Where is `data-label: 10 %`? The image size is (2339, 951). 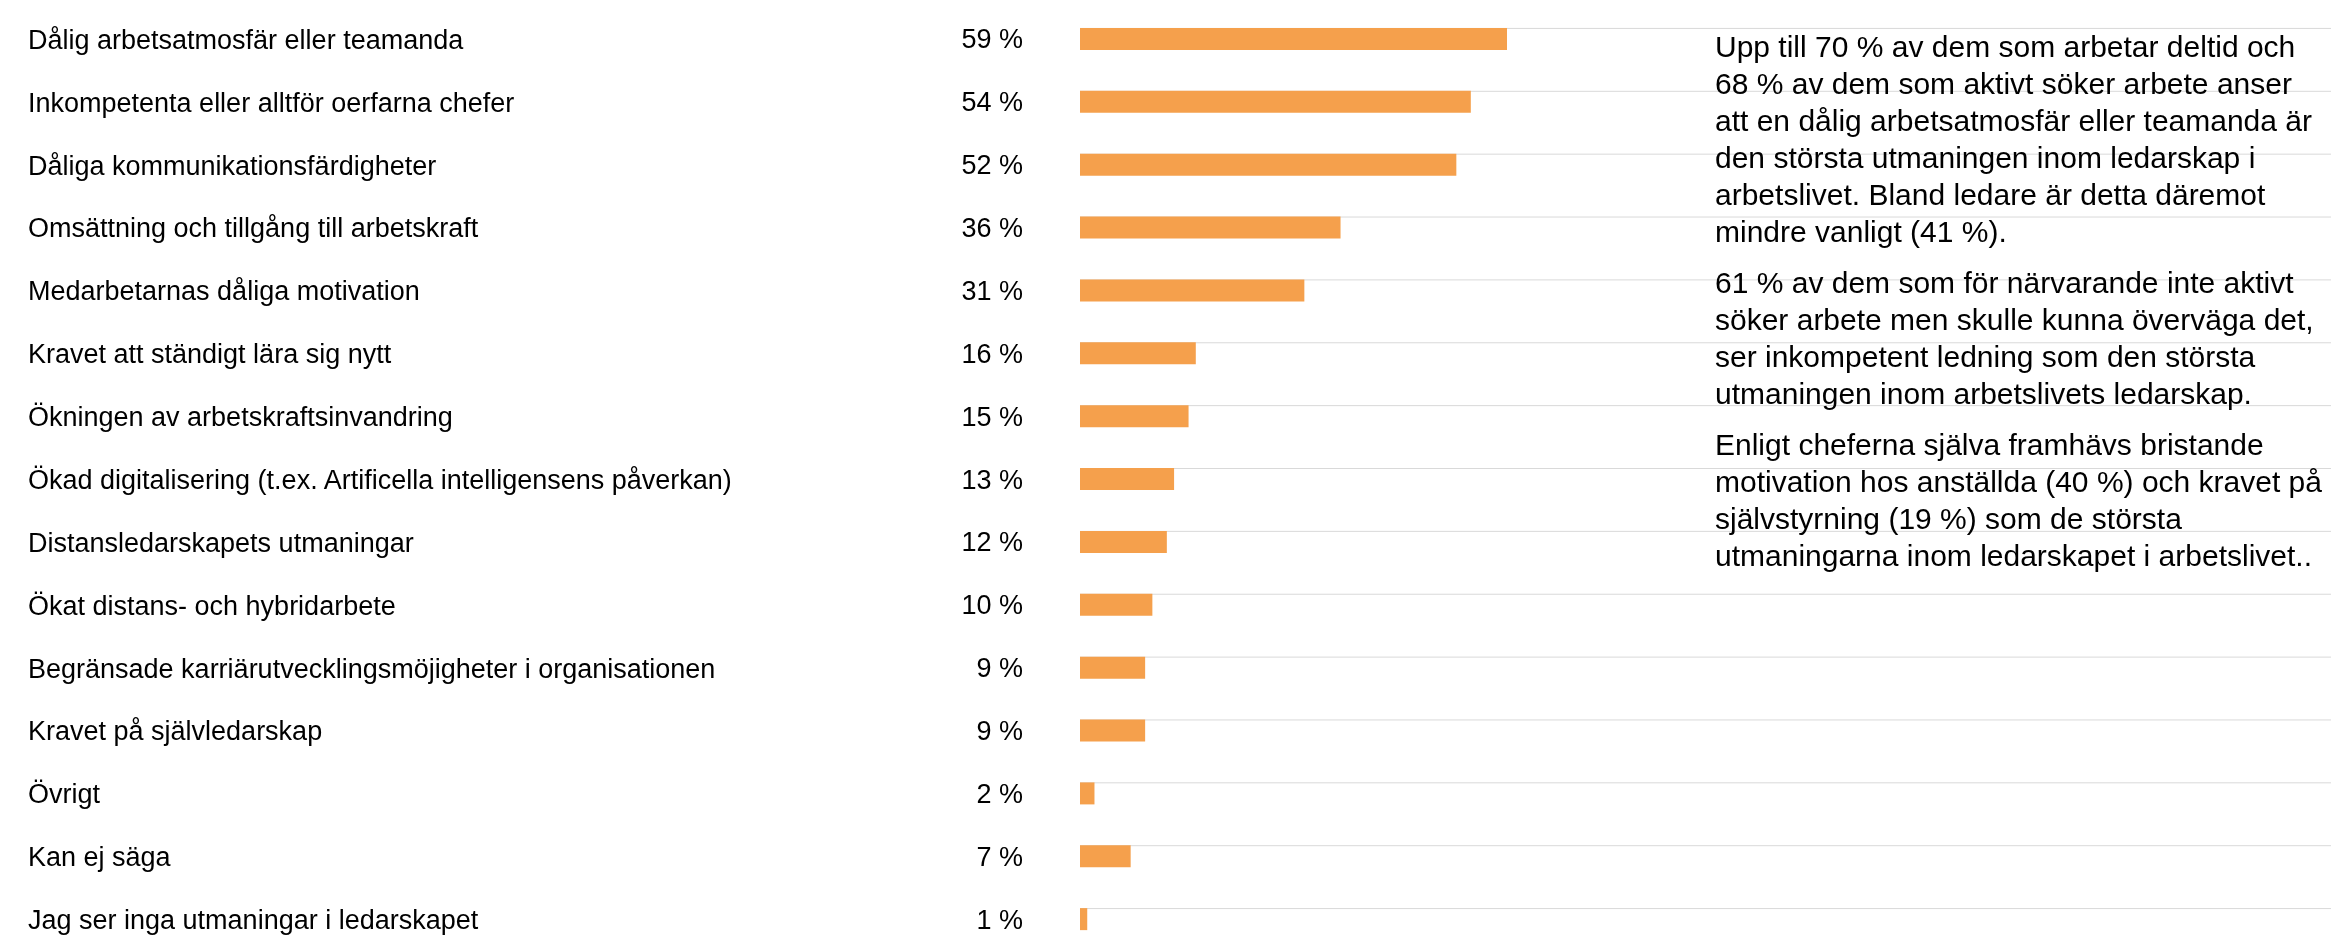 data-label: 10 % is located at coordinates (992, 605).